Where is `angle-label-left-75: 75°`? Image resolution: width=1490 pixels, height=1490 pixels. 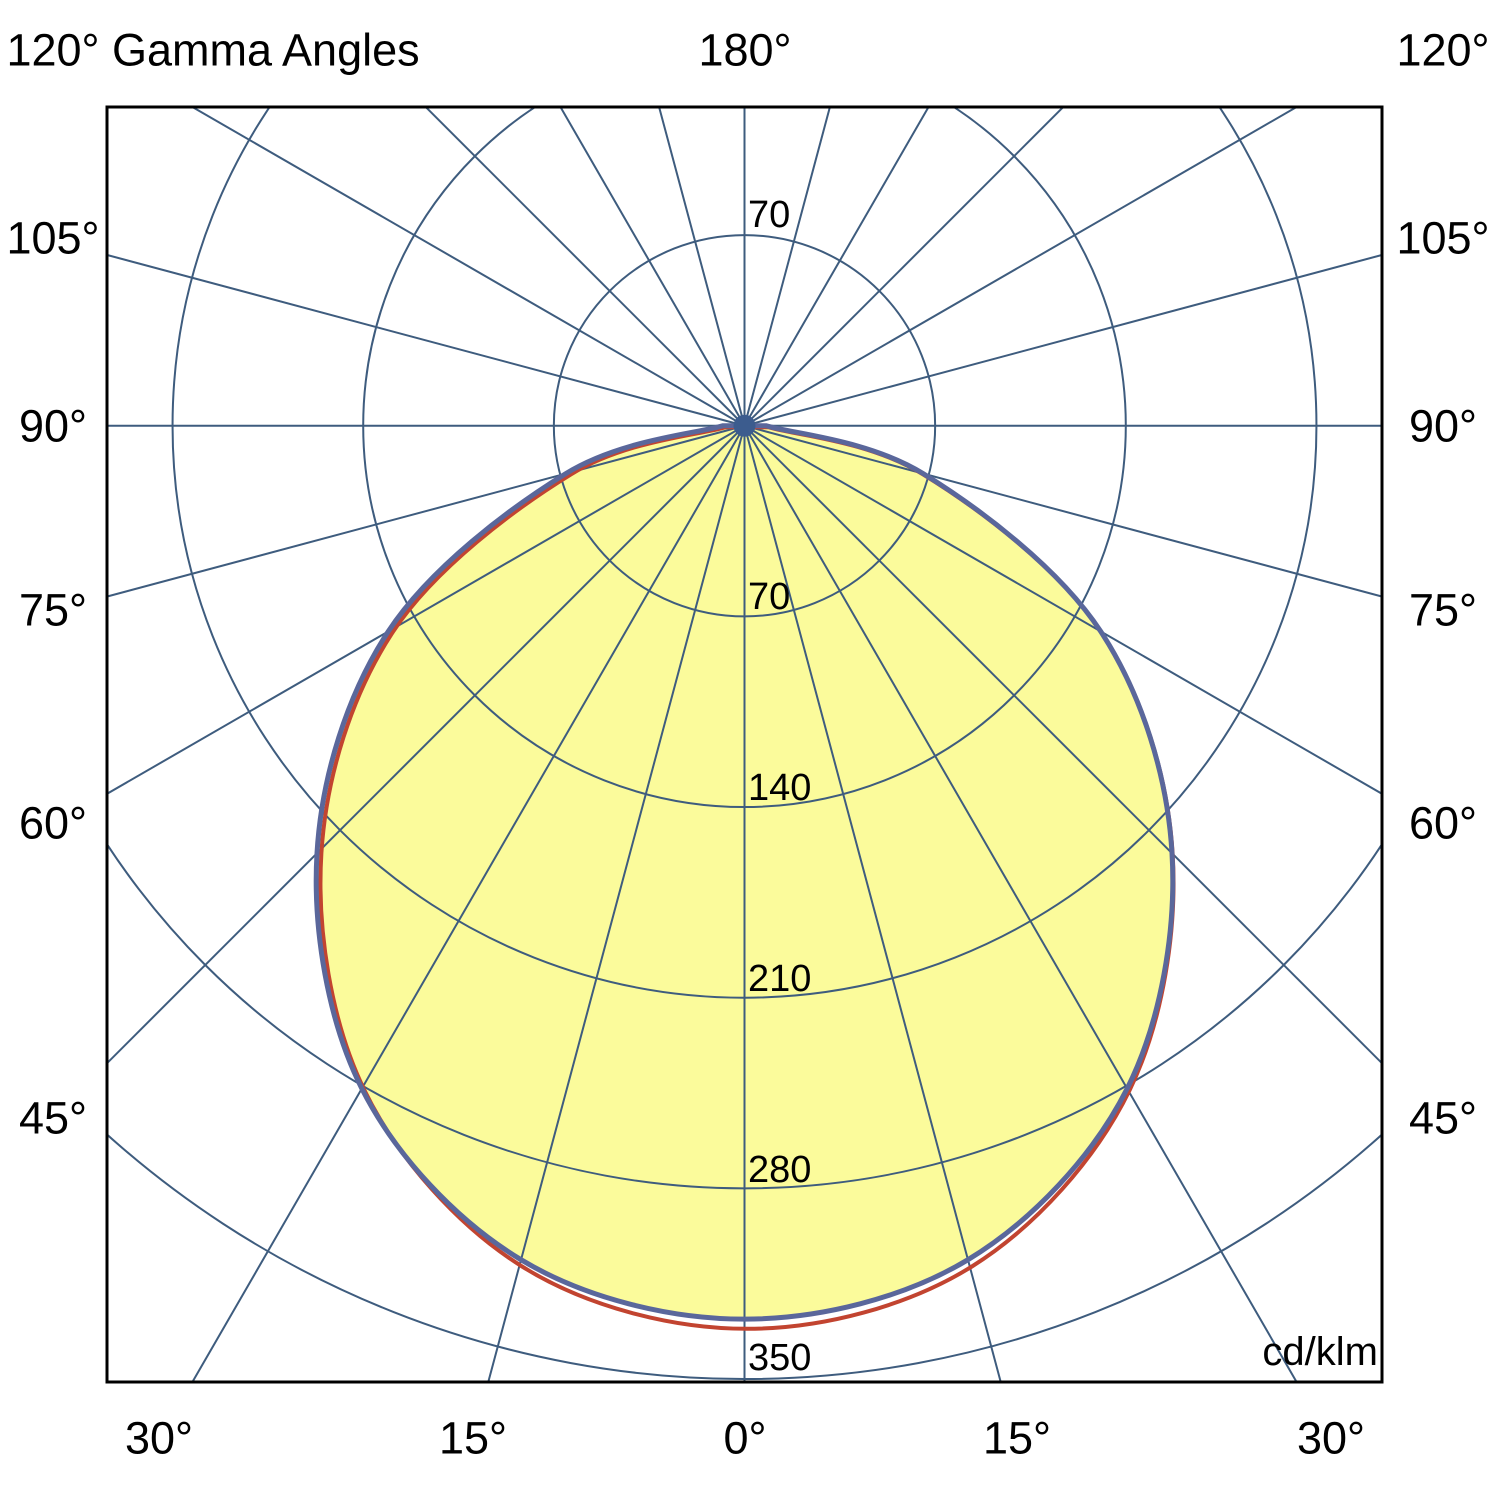
angle-label-left-75: 75° is located at coordinates (53, 610).